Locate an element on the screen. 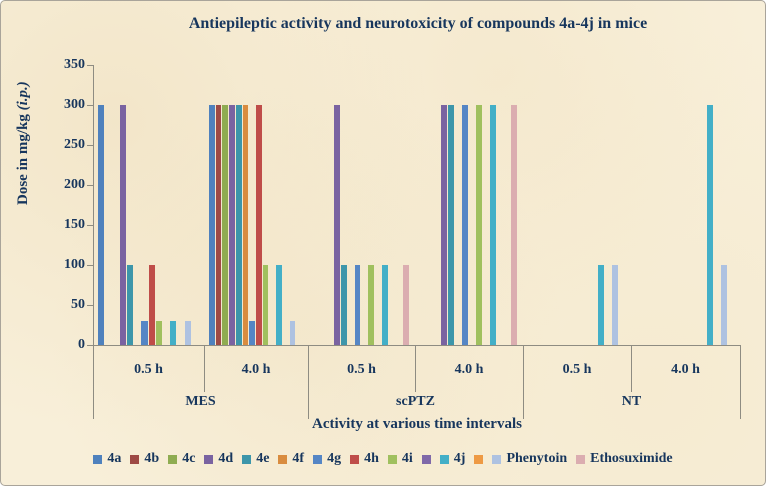  legend-label: 4a is located at coordinates (114, 458).